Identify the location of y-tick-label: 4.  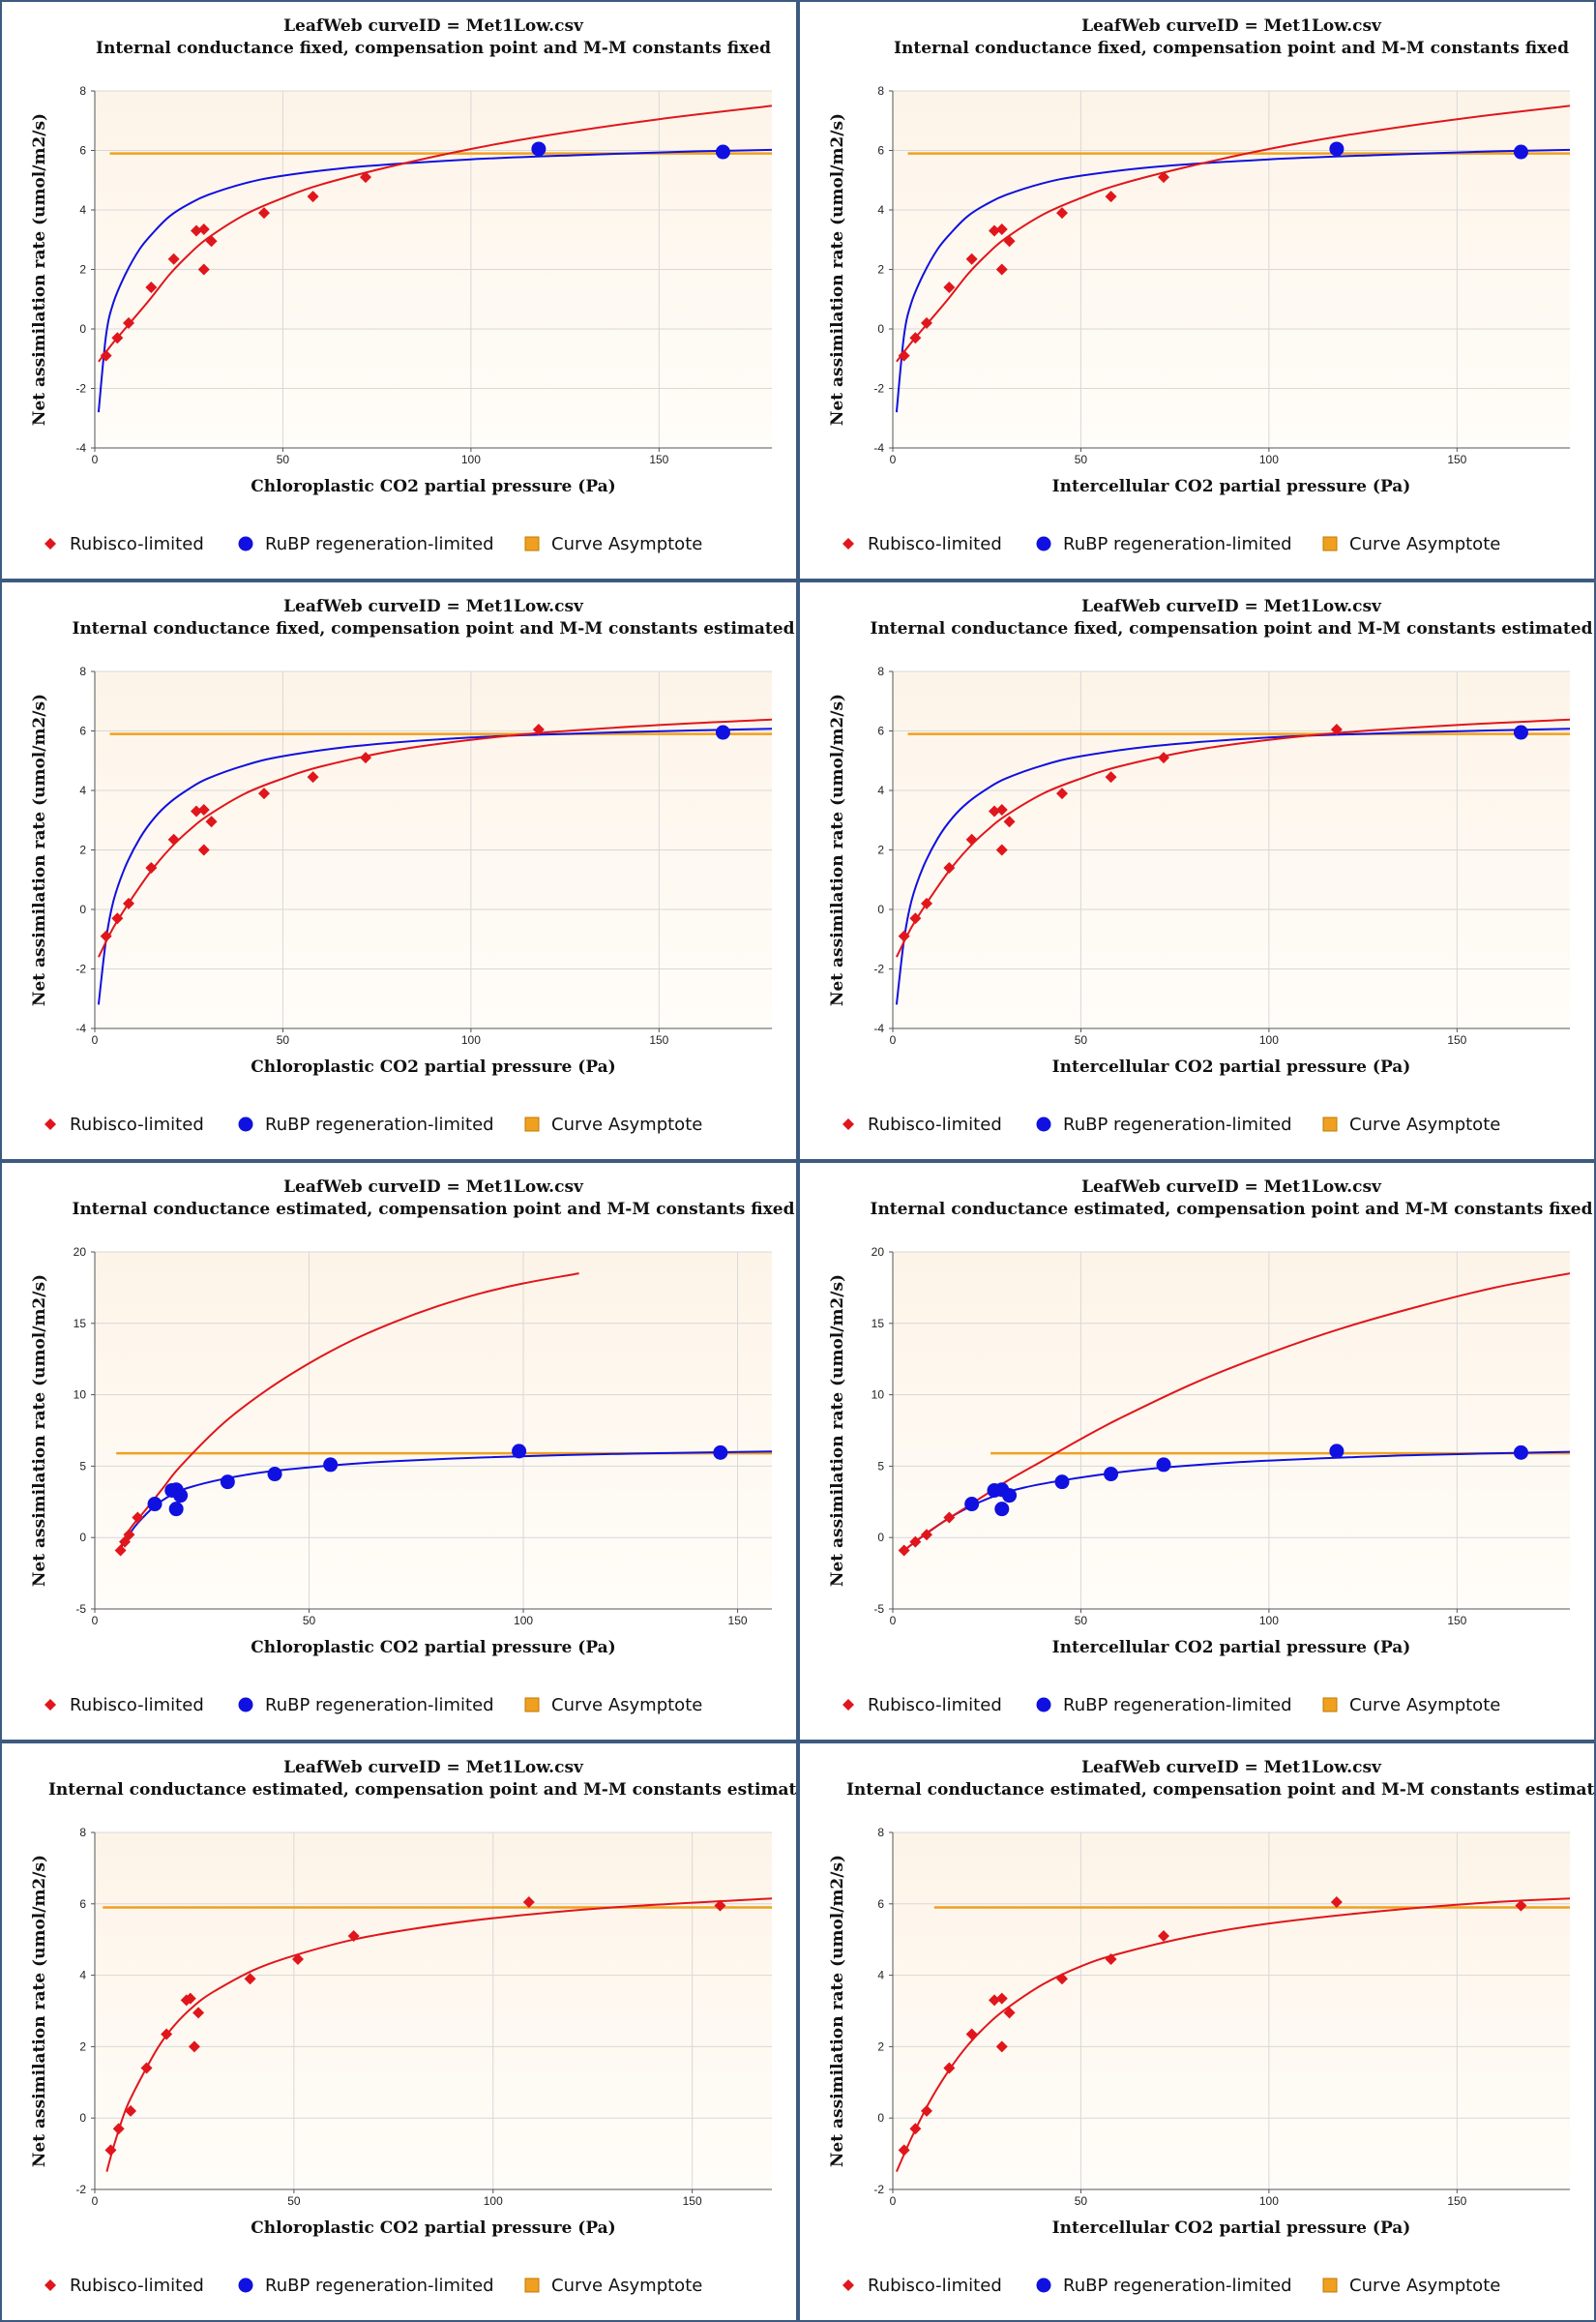
(880, 1975).